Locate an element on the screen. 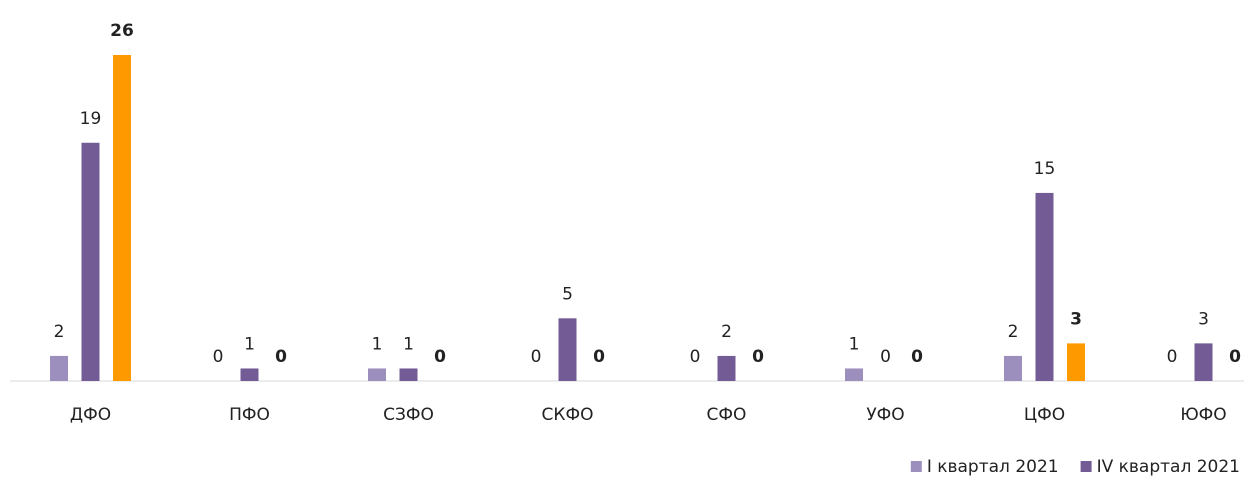  data-label: 15 is located at coordinates (1045, 169).